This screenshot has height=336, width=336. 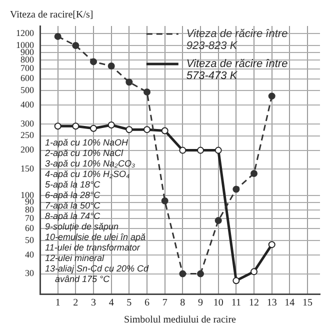 I want to click on y-tick-label: 600, so click(x=27, y=78).